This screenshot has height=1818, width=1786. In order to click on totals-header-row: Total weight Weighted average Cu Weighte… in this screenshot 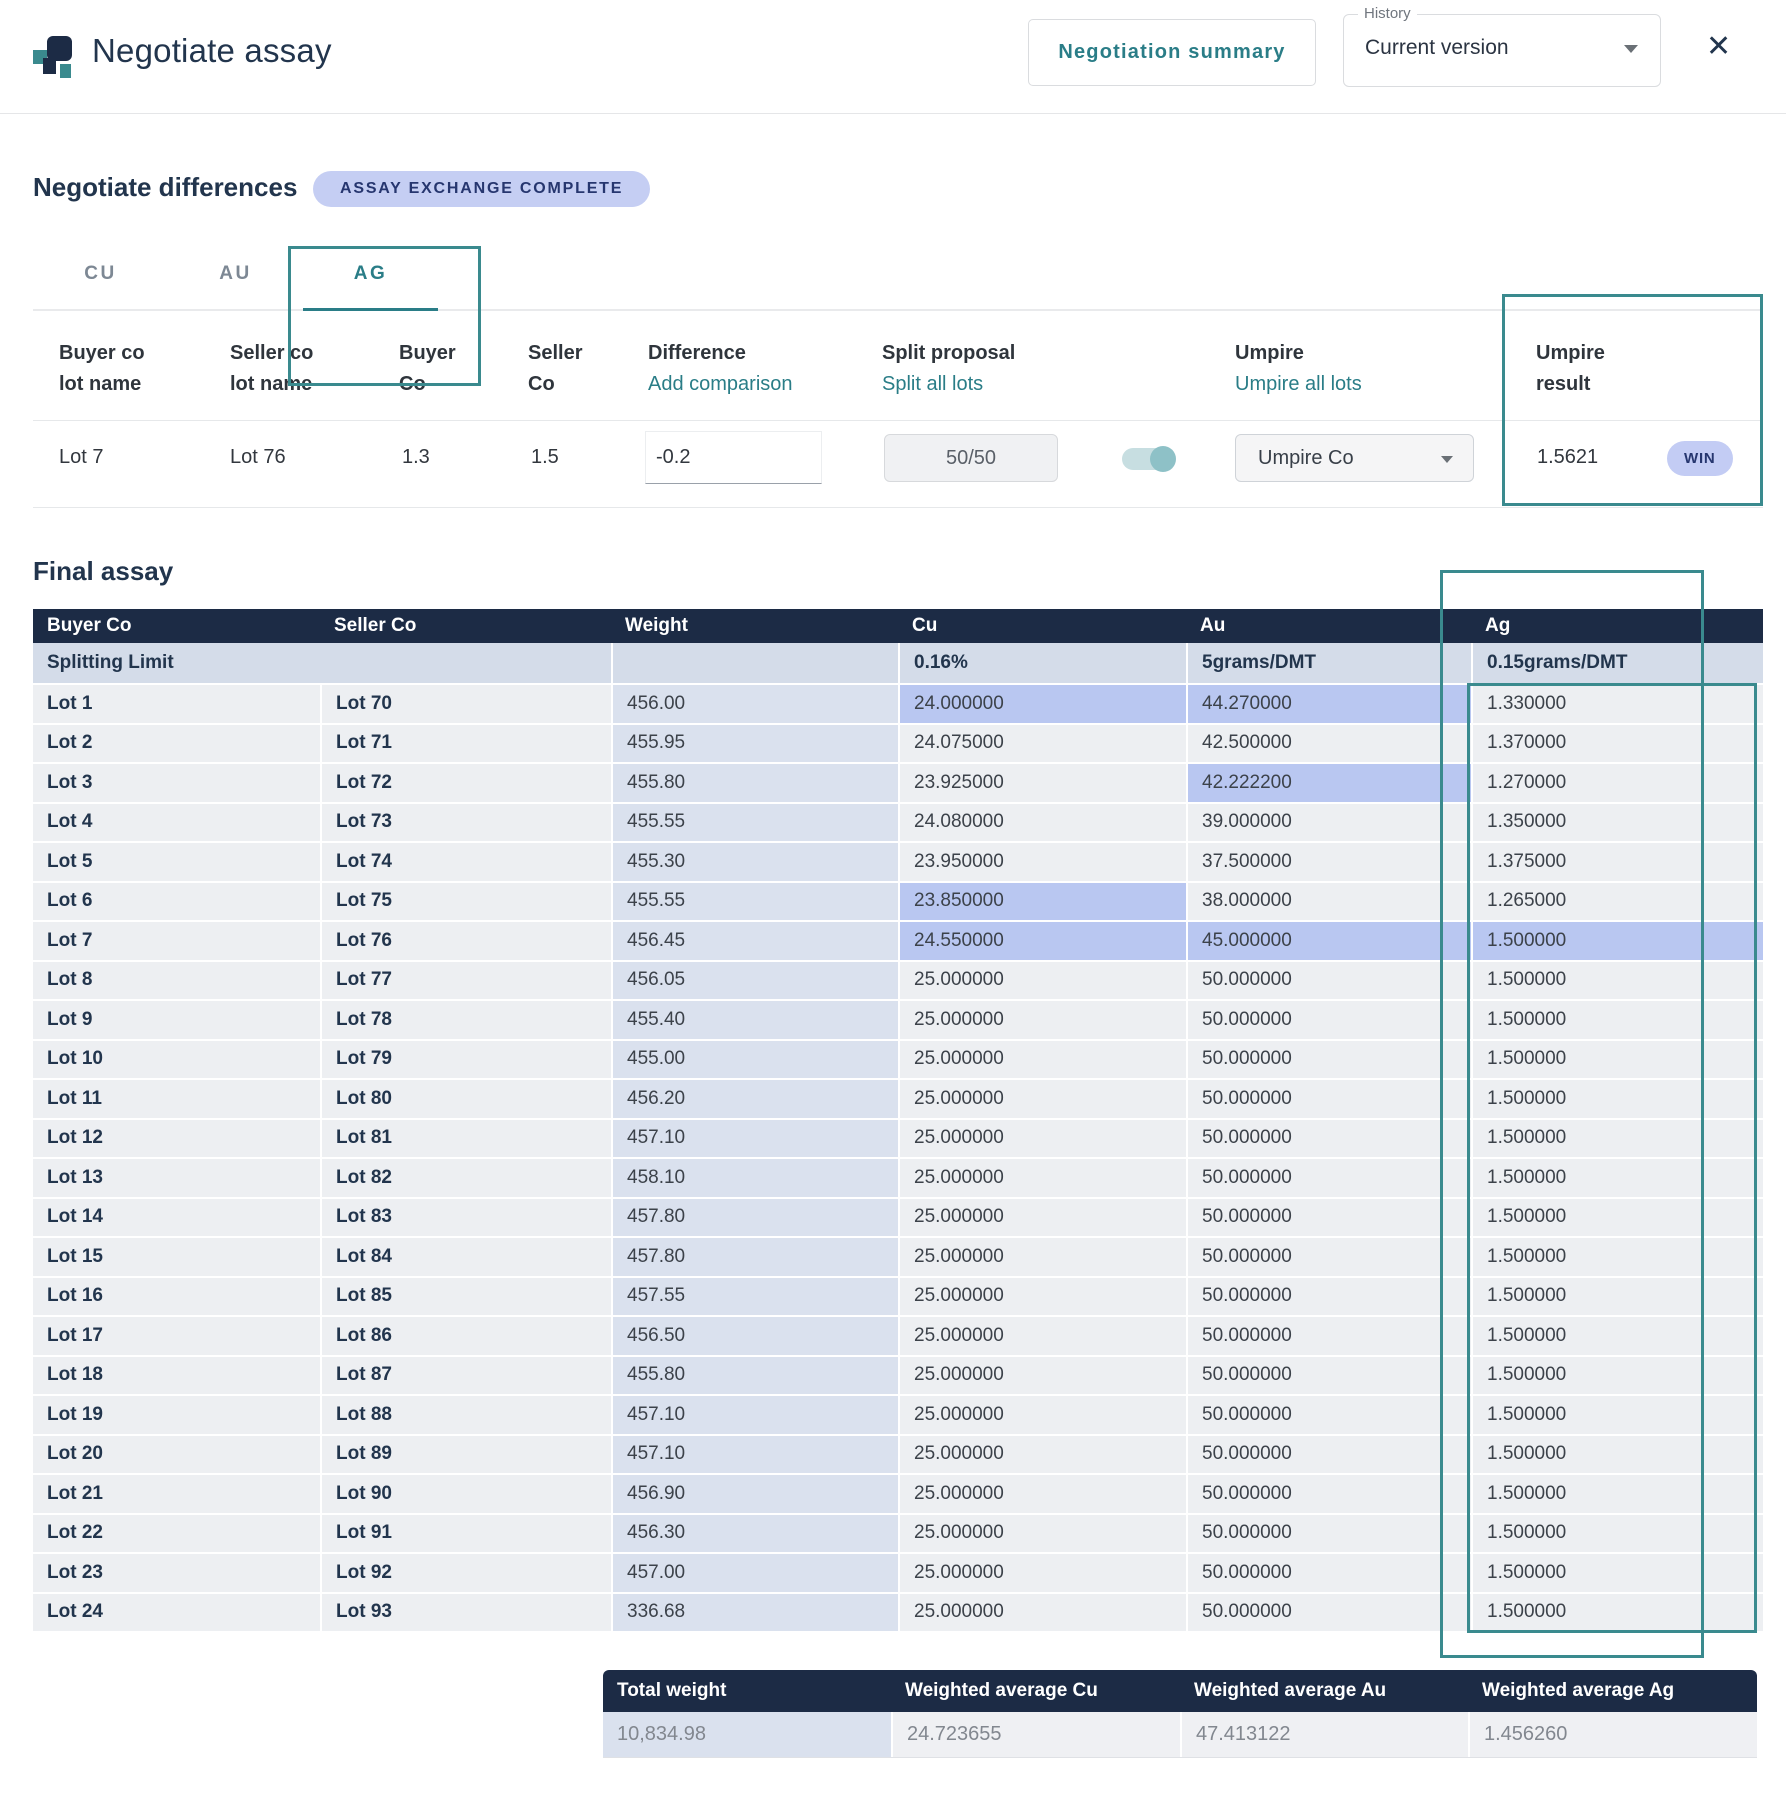, I will do `click(1180, 1691)`.